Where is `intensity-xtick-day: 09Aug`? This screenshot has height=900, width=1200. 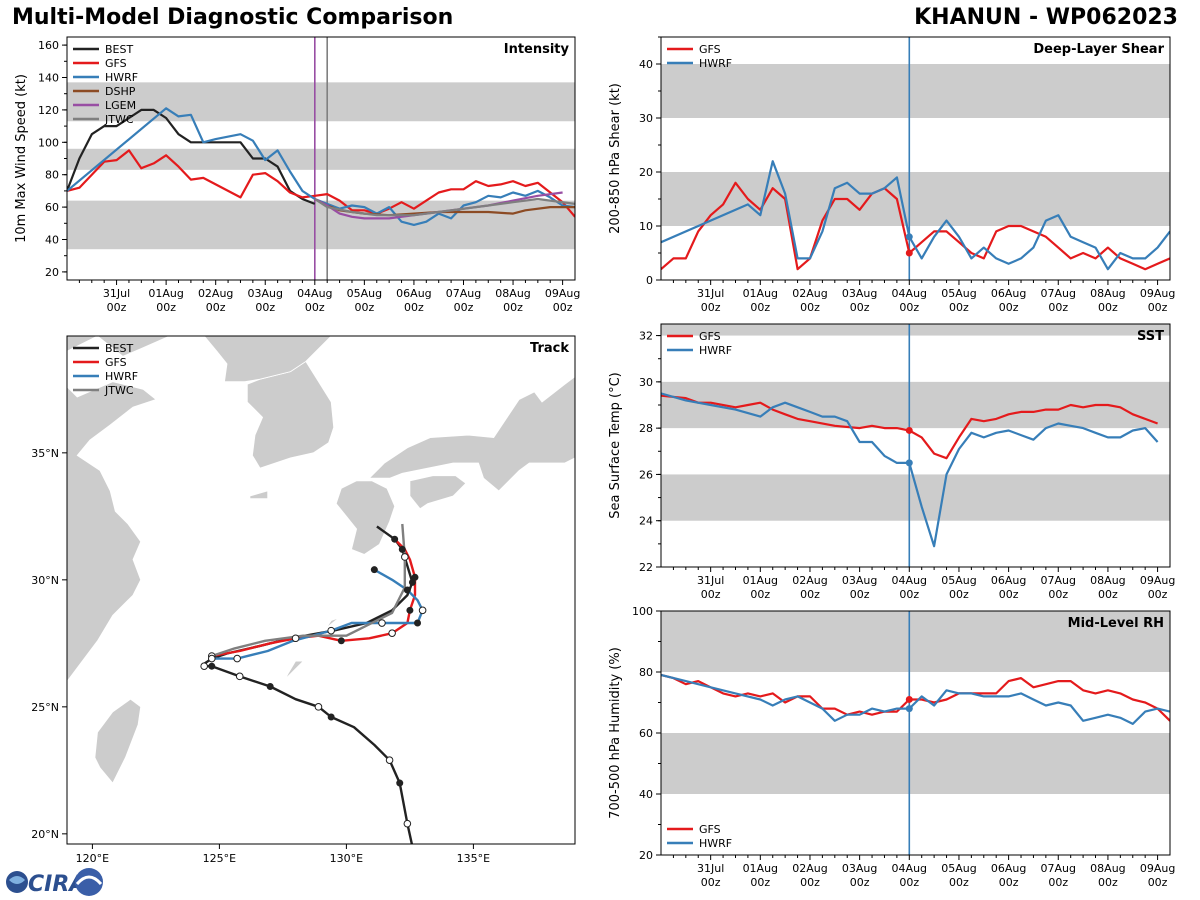 intensity-xtick-day: 09Aug is located at coordinates (562, 293).